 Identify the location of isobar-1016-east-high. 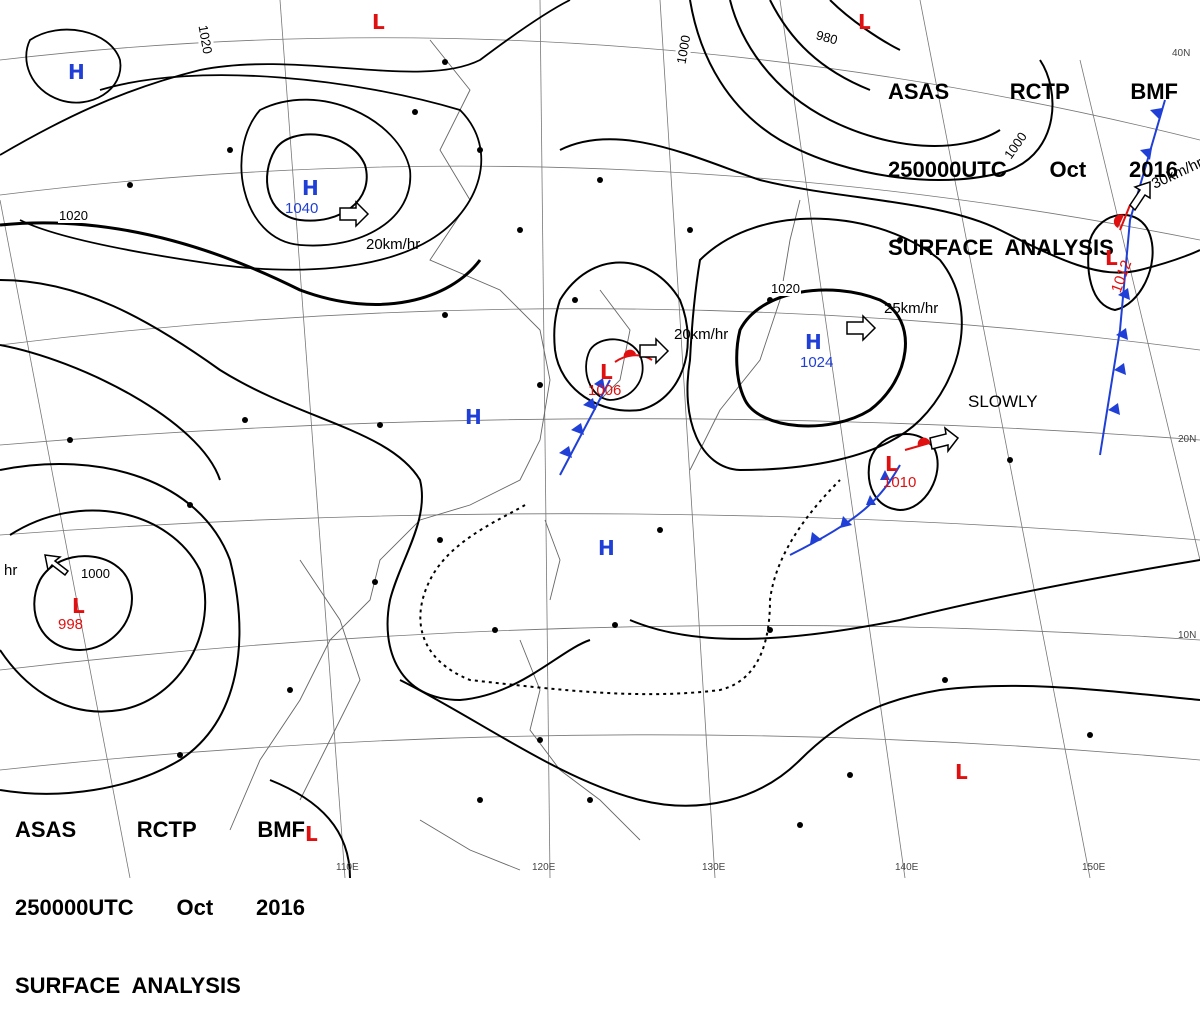
(824, 344).